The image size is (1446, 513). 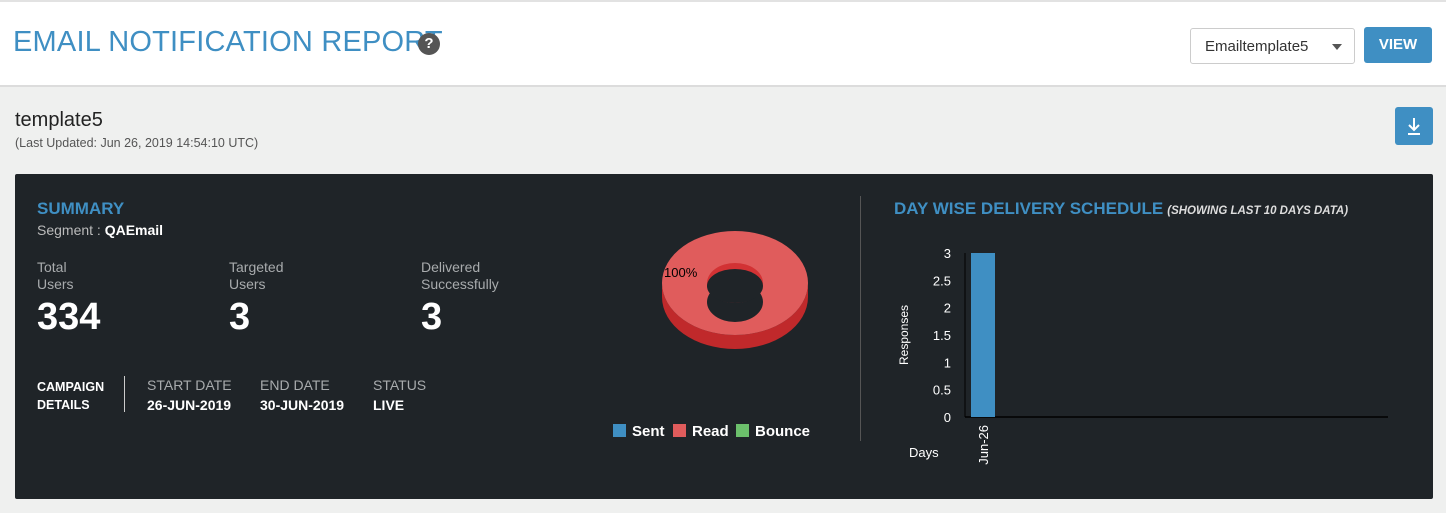 I want to click on template-name: template5, so click(x=59, y=120).